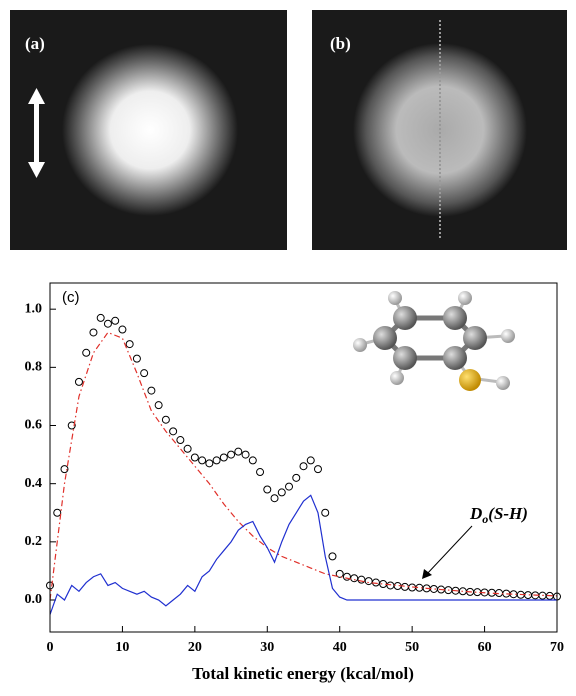  What do you see at coordinates (34, 367) in the screenshot?
I see `y-tick-label: 0.8` at bounding box center [34, 367].